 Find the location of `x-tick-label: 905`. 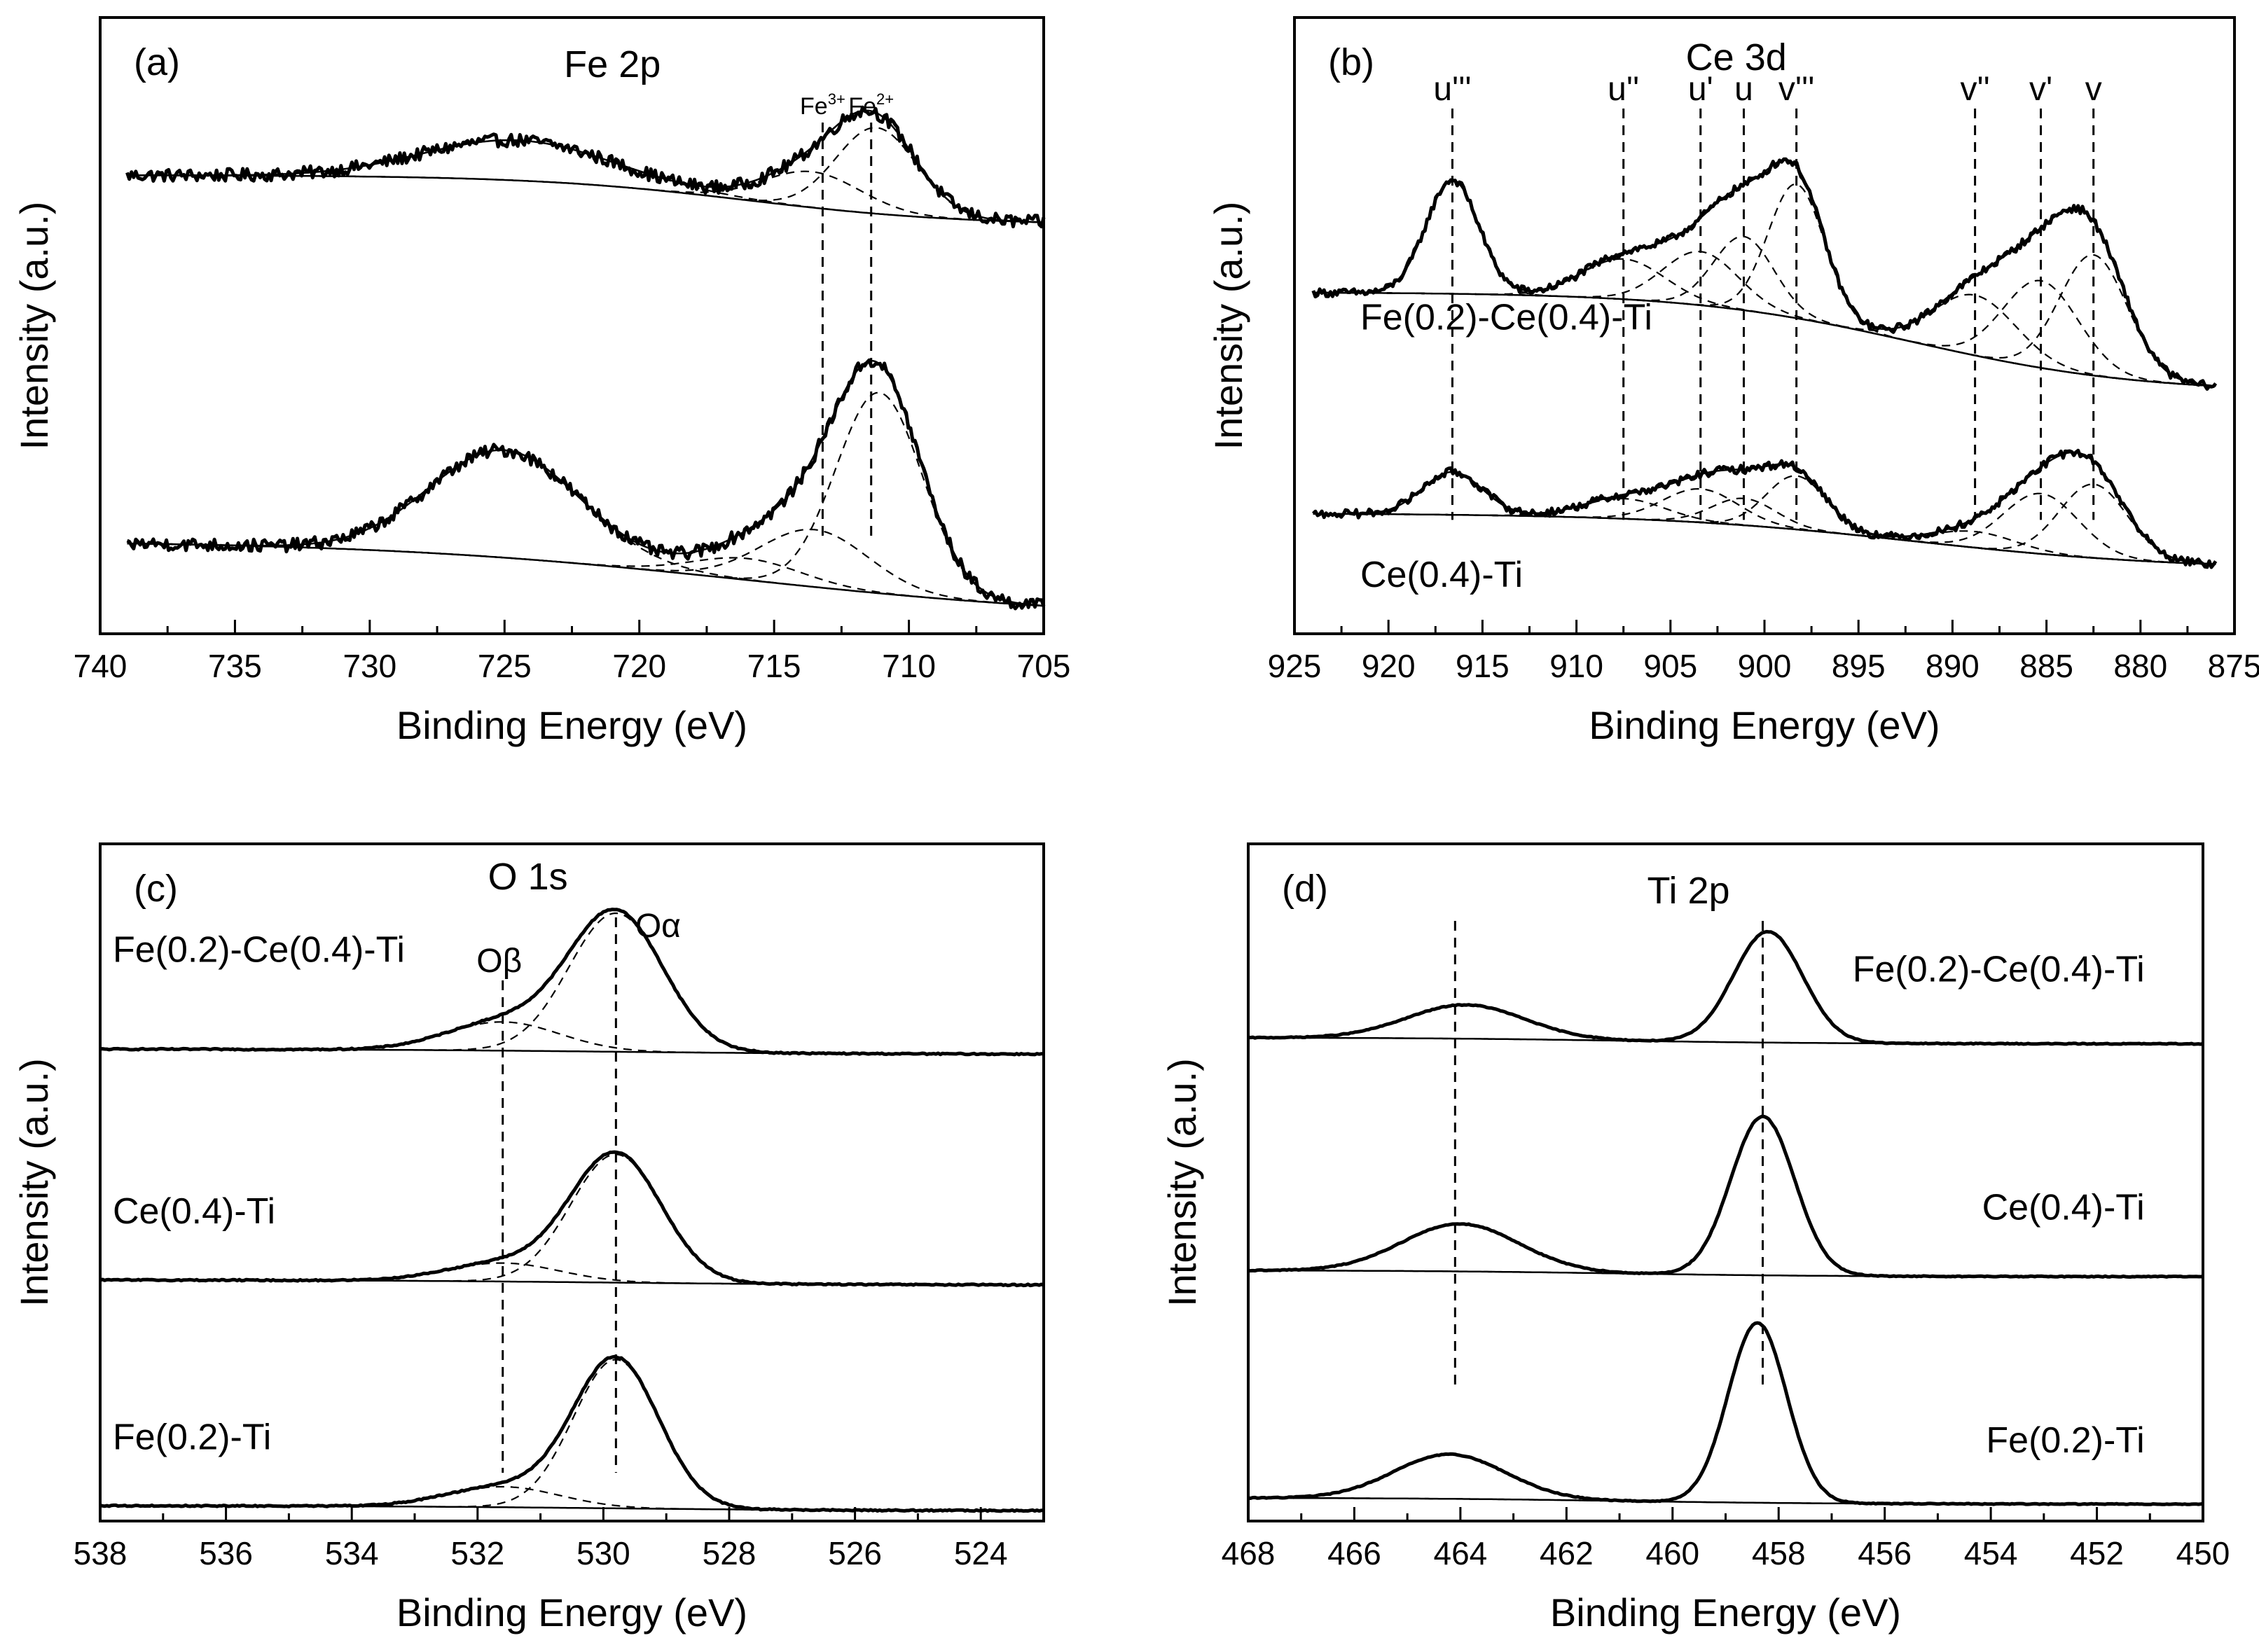

x-tick-label: 905 is located at coordinates (1670, 666).